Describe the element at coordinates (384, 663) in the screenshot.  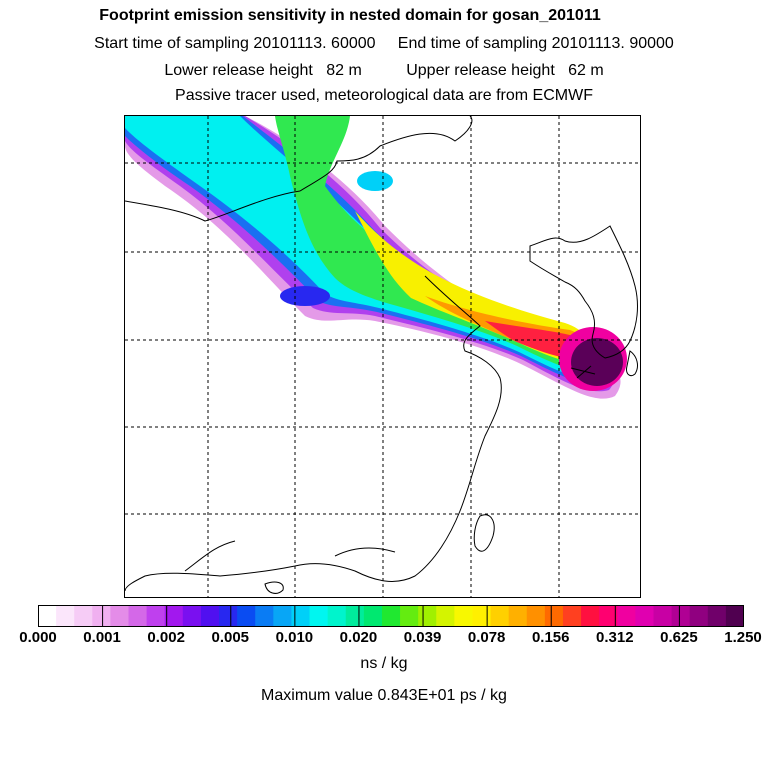
I see `colorbar-units: ns / kg` at that location.